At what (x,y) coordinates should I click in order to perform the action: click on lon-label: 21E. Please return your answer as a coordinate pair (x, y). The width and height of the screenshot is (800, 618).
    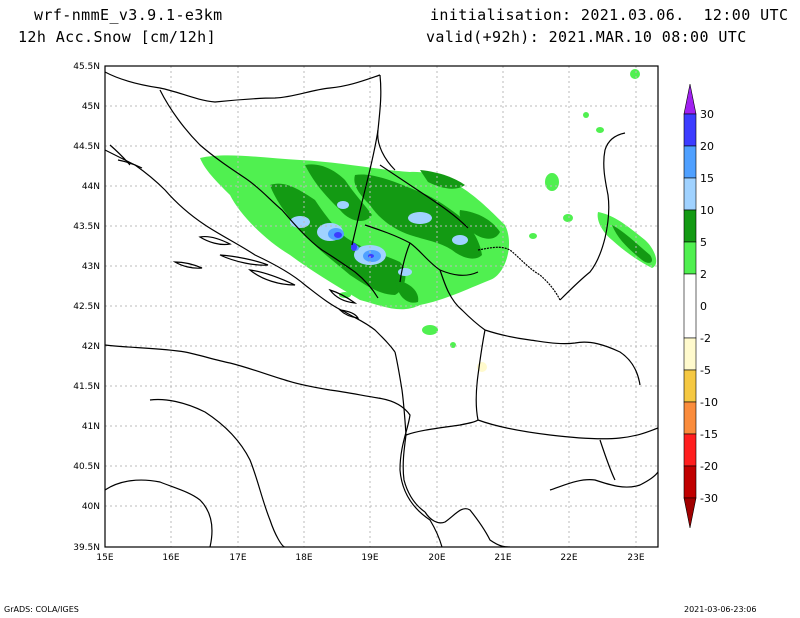
    Looking at the image, I should click on (502, 558).